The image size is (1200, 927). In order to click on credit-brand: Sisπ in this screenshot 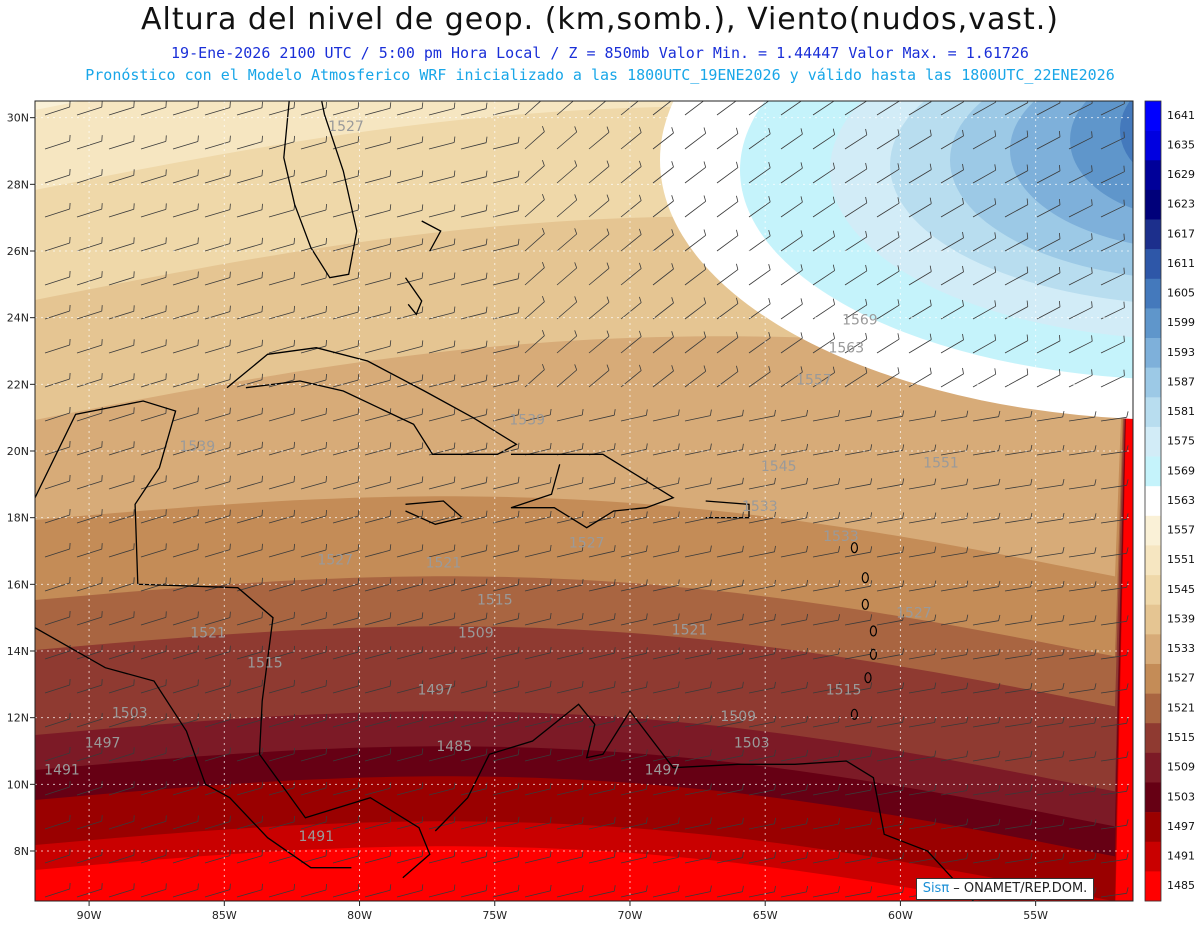, I will do `click(936, 888)`.